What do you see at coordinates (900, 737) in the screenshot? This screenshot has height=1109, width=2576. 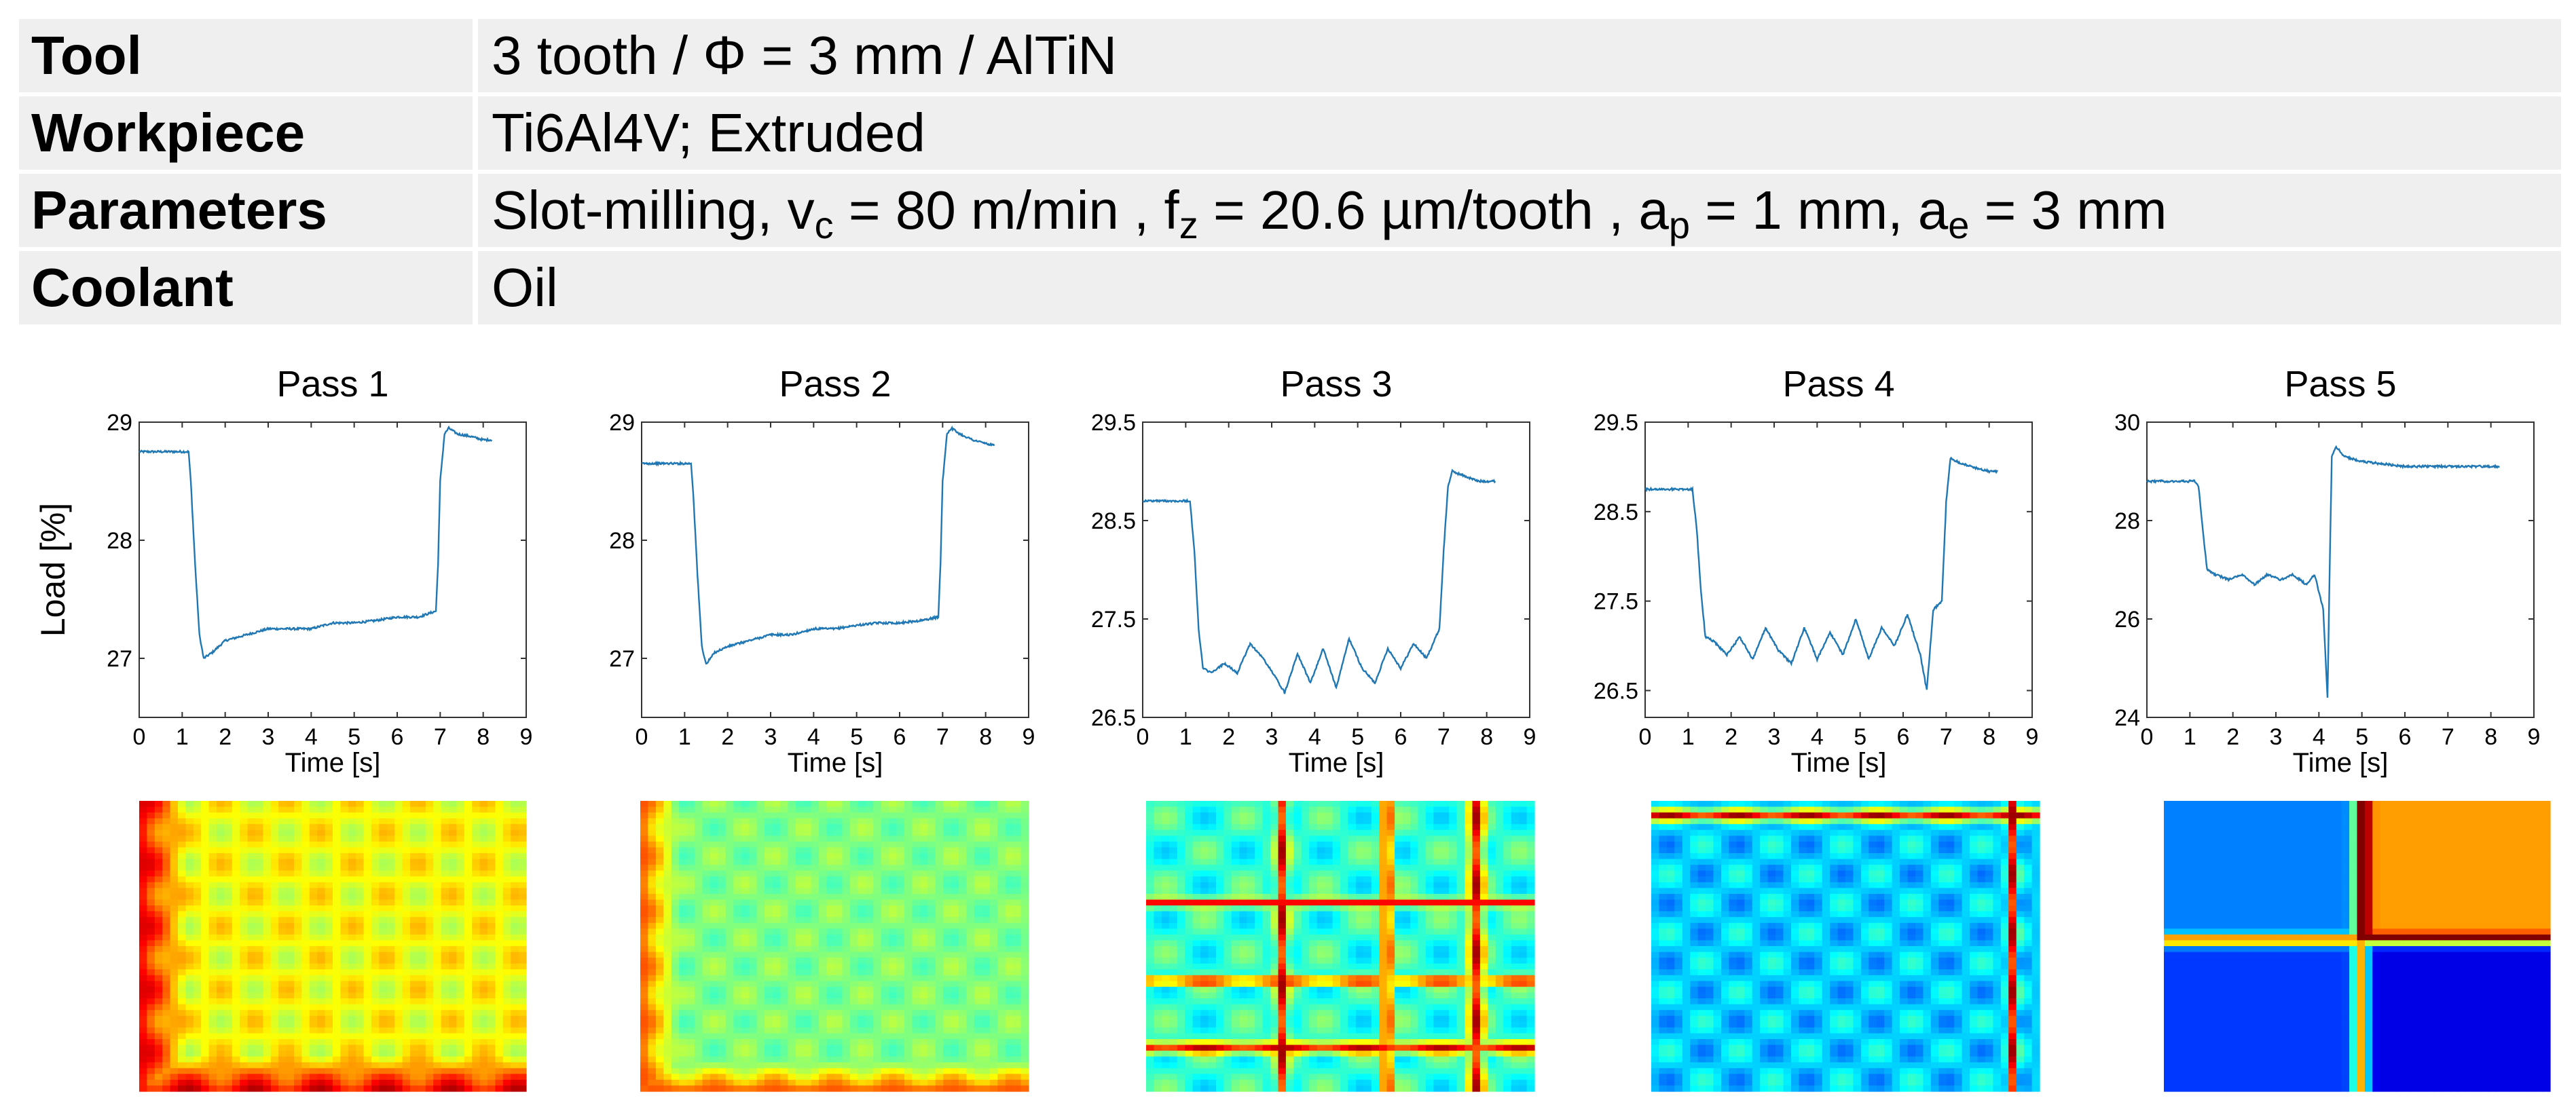 I see `x-tick-label: 6` at bounding box center [900, 737].